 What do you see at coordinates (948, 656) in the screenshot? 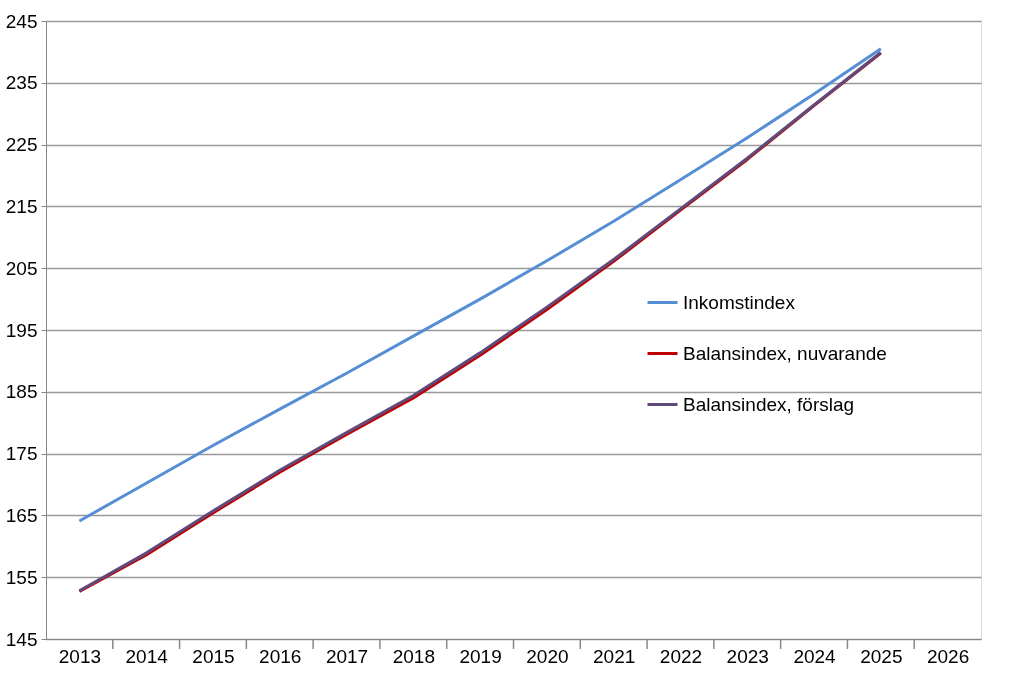
I see `x-tick-label: 2026` at bounding box center [948, 656].